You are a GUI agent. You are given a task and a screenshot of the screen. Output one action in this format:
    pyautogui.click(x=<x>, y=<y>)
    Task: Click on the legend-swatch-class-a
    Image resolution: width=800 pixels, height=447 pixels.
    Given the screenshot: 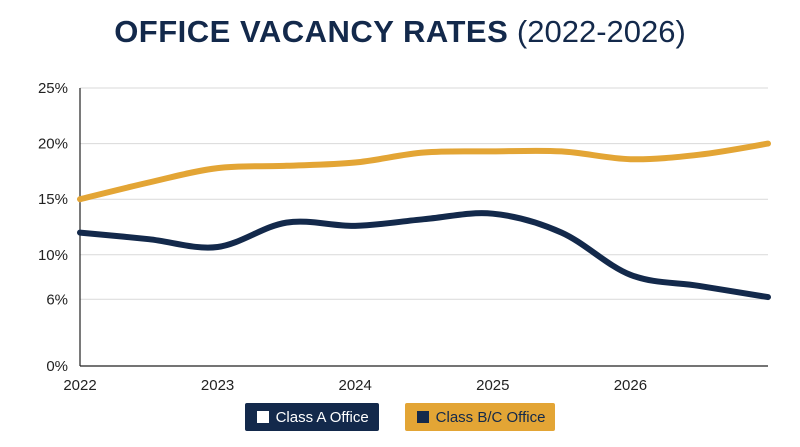 What is the action you would take?
    pyautogui.click(x=262, y=417)
    